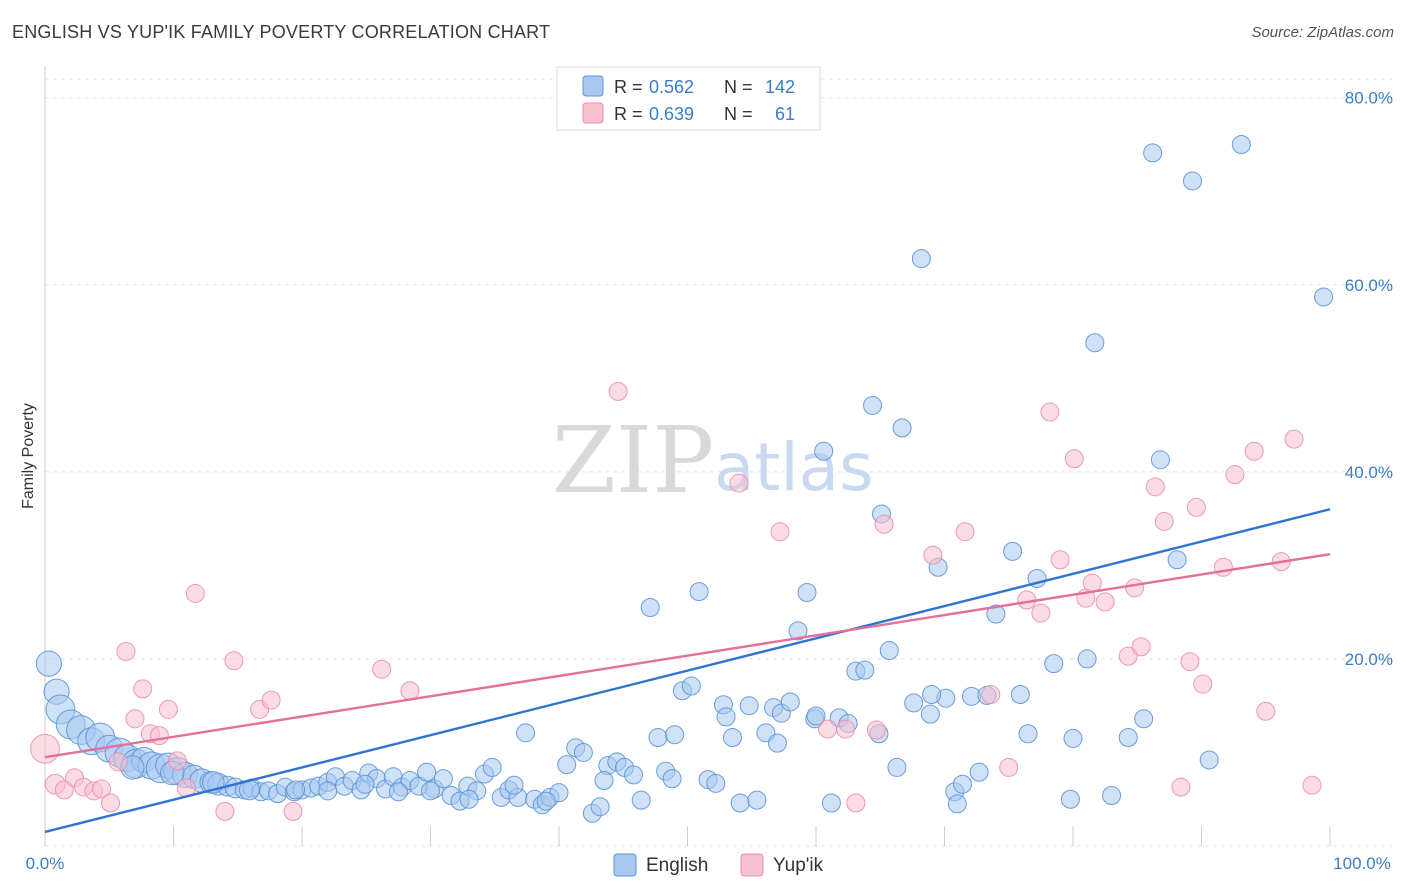 The height and width of the screenshot is (892, 1406). What do you see at coordinates (45, 863) in the screenshot?
I see `x-tick-label-min: 0.0%` at bounding box center [45, 863].